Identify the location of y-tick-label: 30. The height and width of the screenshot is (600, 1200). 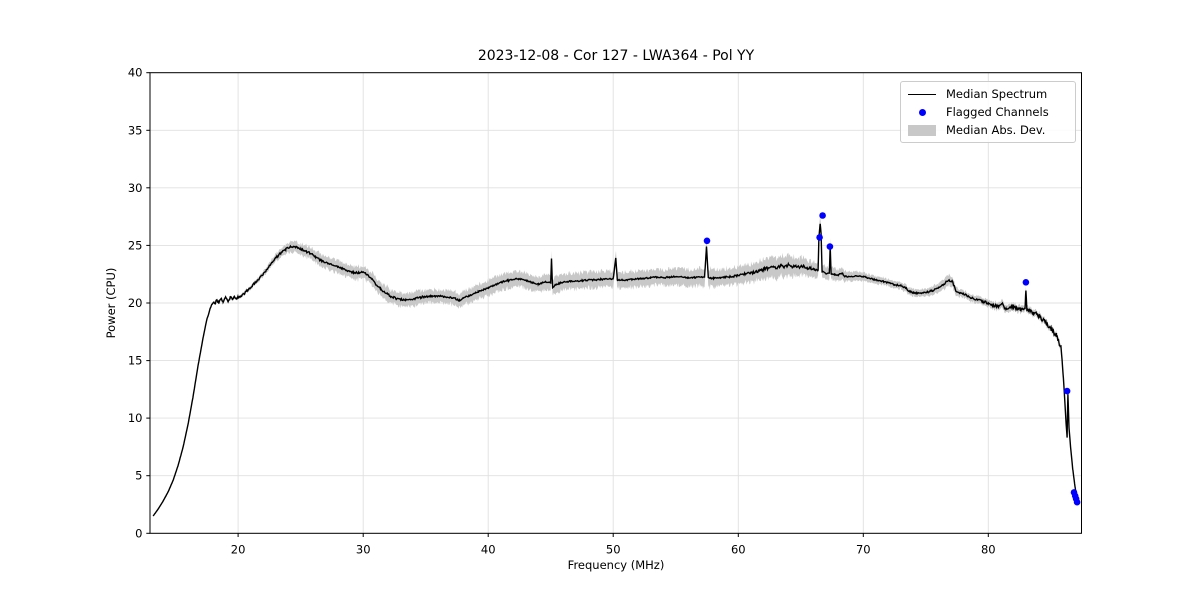
(135, 188).